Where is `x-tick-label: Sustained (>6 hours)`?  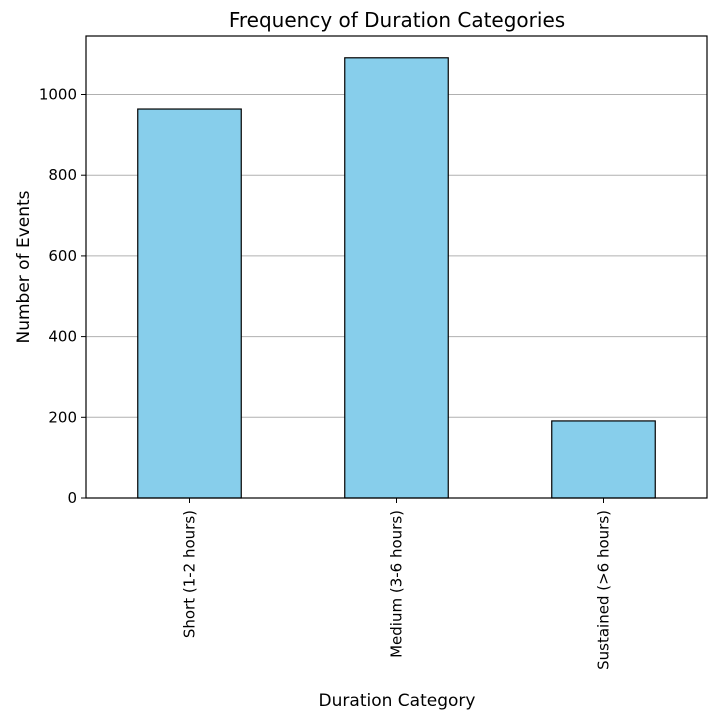 x-tick-label: Sustained (>6 hours) is located at coordinates (604, 590).